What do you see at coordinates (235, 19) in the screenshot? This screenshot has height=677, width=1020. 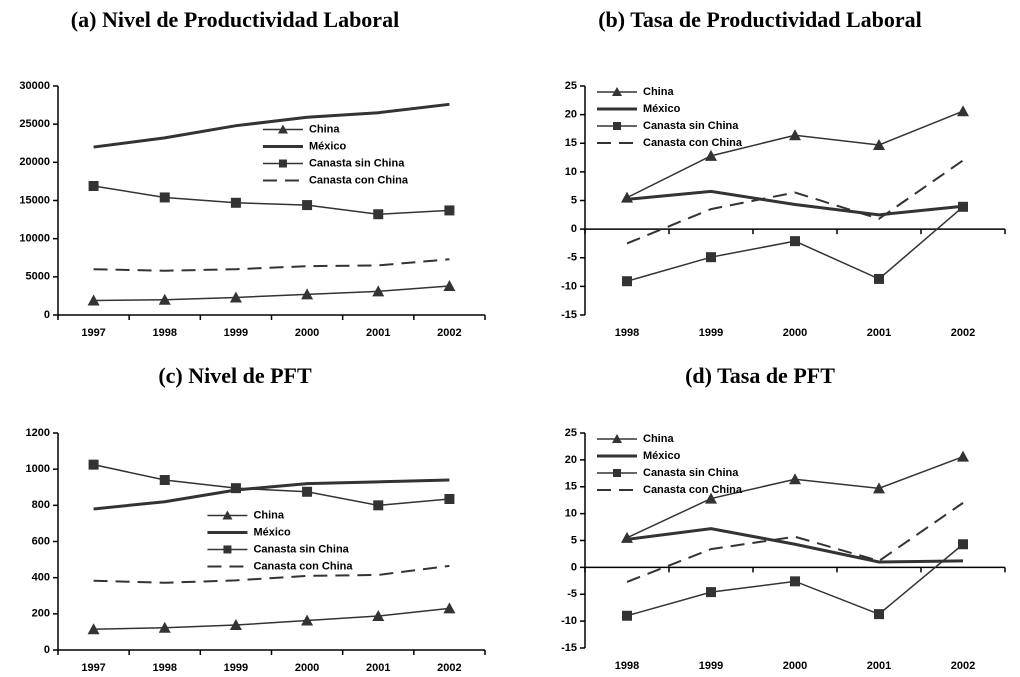 I see `chart-title: (a) Nivel de Productividad Laboral` at bounding box center [235, 19].